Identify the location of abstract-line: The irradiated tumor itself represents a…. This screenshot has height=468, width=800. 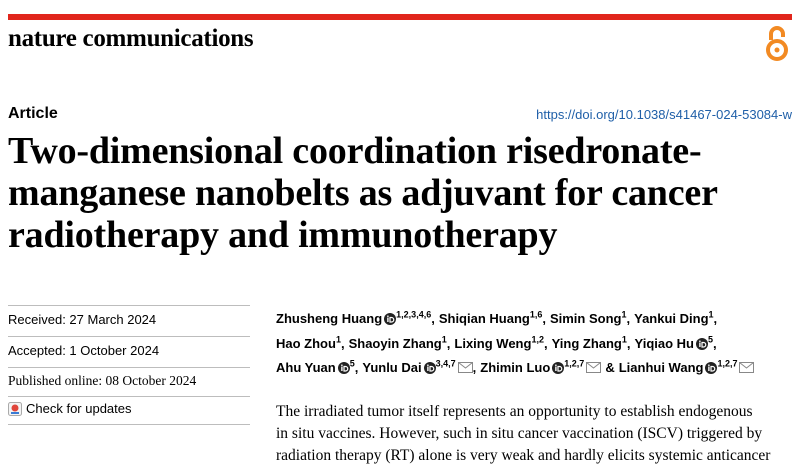
(514, 411).